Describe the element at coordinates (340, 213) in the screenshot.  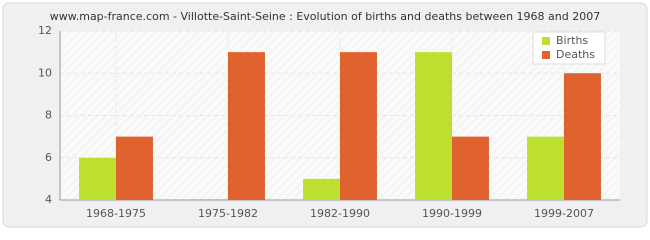
I see `x-tick-label: 1982-1990` at that location.